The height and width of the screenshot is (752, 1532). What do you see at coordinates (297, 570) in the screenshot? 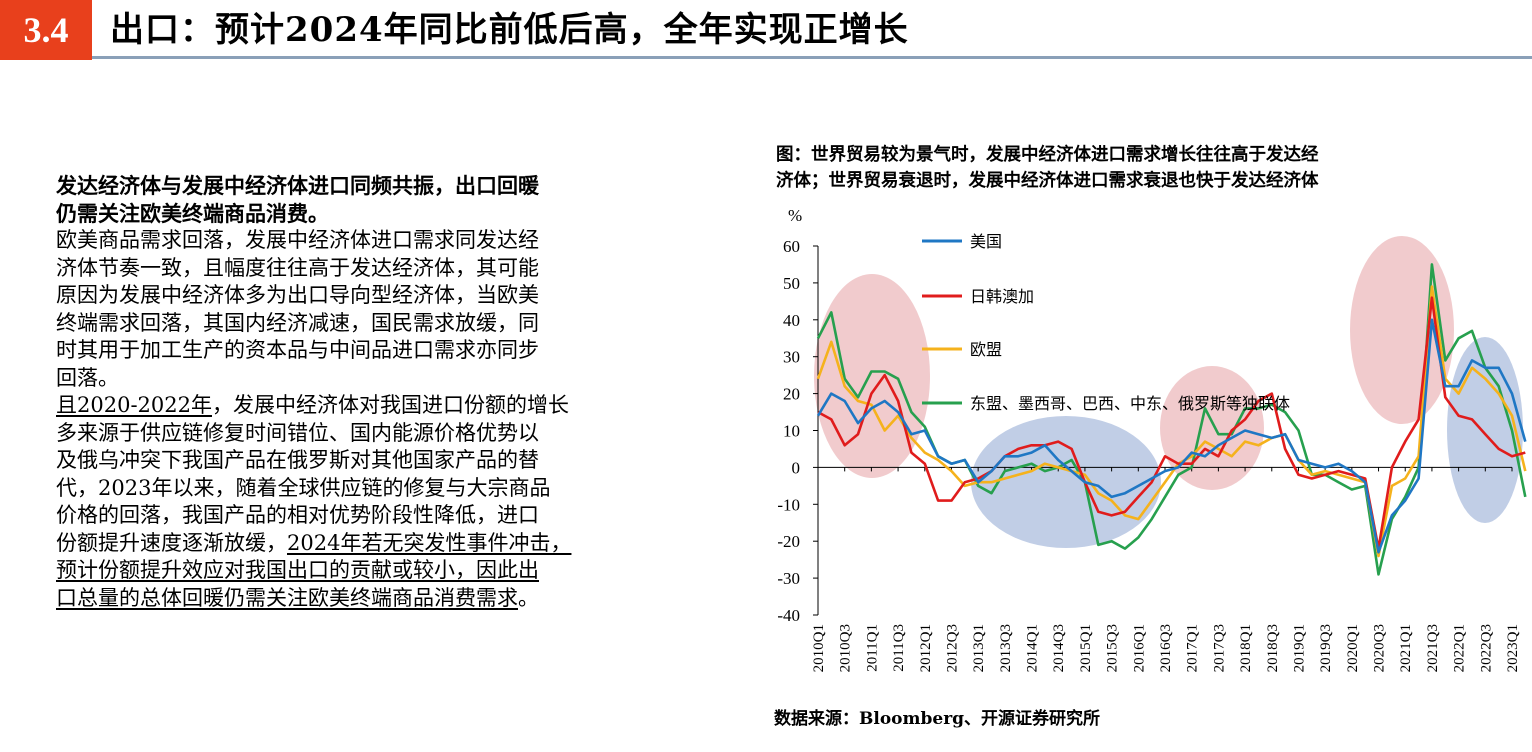
I see `para2-boxed-2: 预计份额提升效应对我国出口的贡献或较小，因此出` at bounding box center [297, 570].